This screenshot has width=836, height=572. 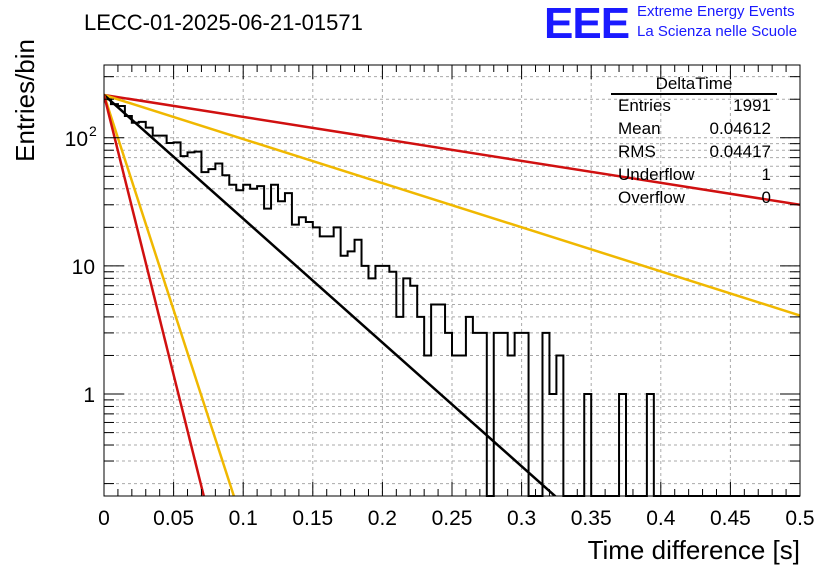 What do you see at coordinates (639, 128) in the screenshot?
I see `stats-label: Mean` at bounding box center [639, 128].